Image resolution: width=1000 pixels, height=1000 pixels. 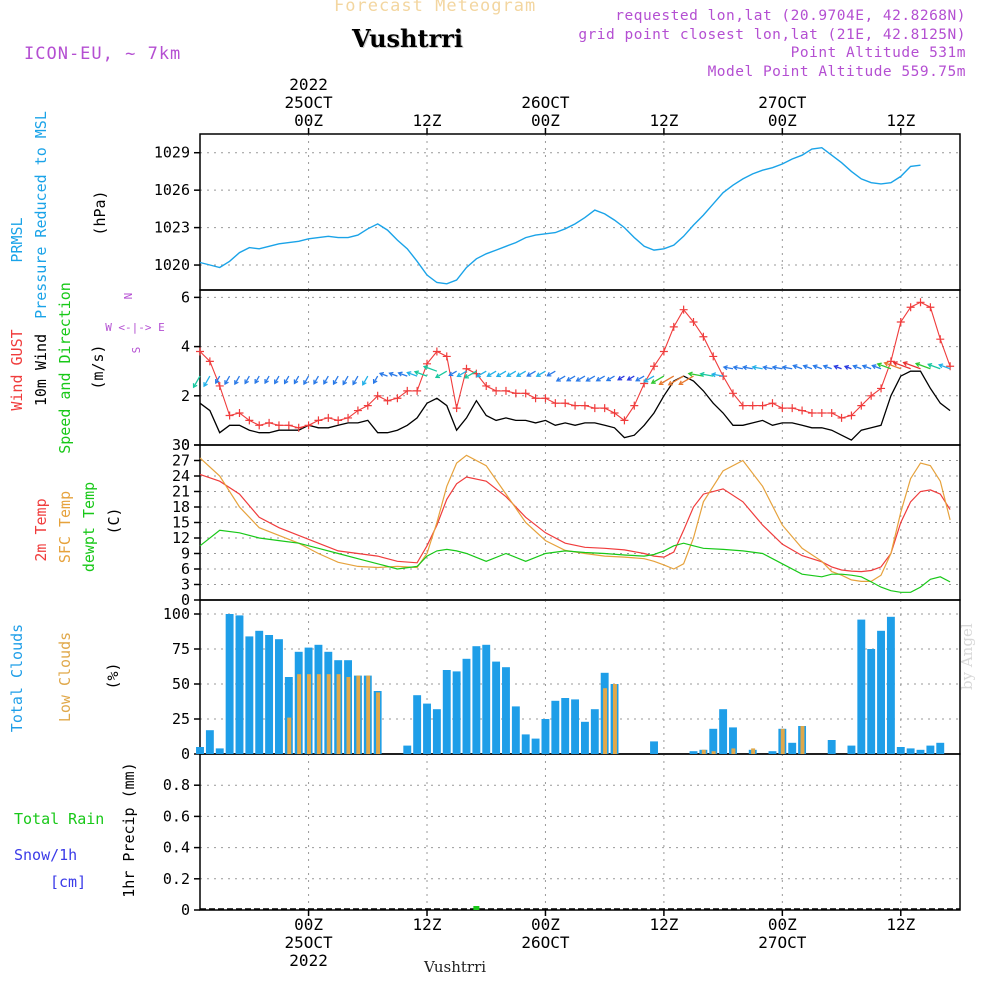 What do you see at coordinates (59, 819) in the screenshot?
I see `precip-label-rain: Total Rain` at bounding box center [59, 819].